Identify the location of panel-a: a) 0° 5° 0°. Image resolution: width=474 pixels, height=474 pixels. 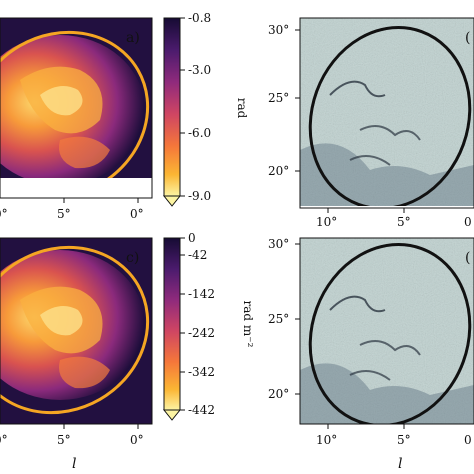
(76, 119).